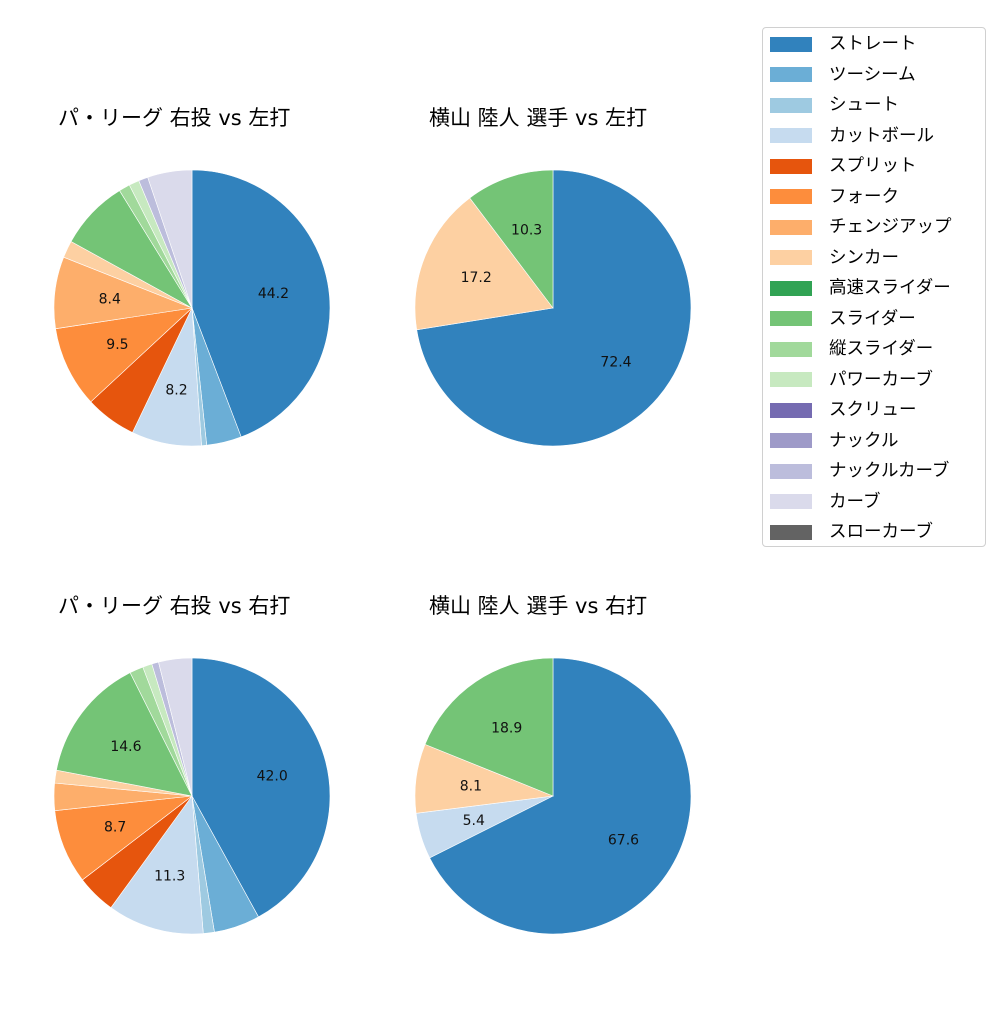 This screenshot has width=1000, height=1026. Describe the element at coordinates (873, 44) in the screenshot. I see `legend-label: ストレート` at that location.